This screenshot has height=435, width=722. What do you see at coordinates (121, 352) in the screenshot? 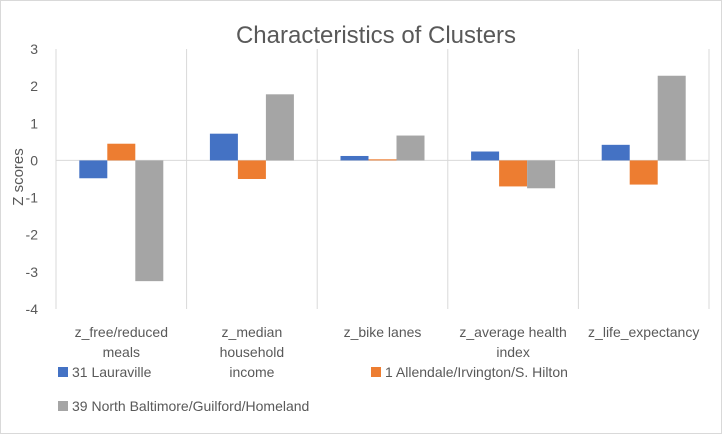
I see `x-category-label: meals` at bounding box center [121, 352].